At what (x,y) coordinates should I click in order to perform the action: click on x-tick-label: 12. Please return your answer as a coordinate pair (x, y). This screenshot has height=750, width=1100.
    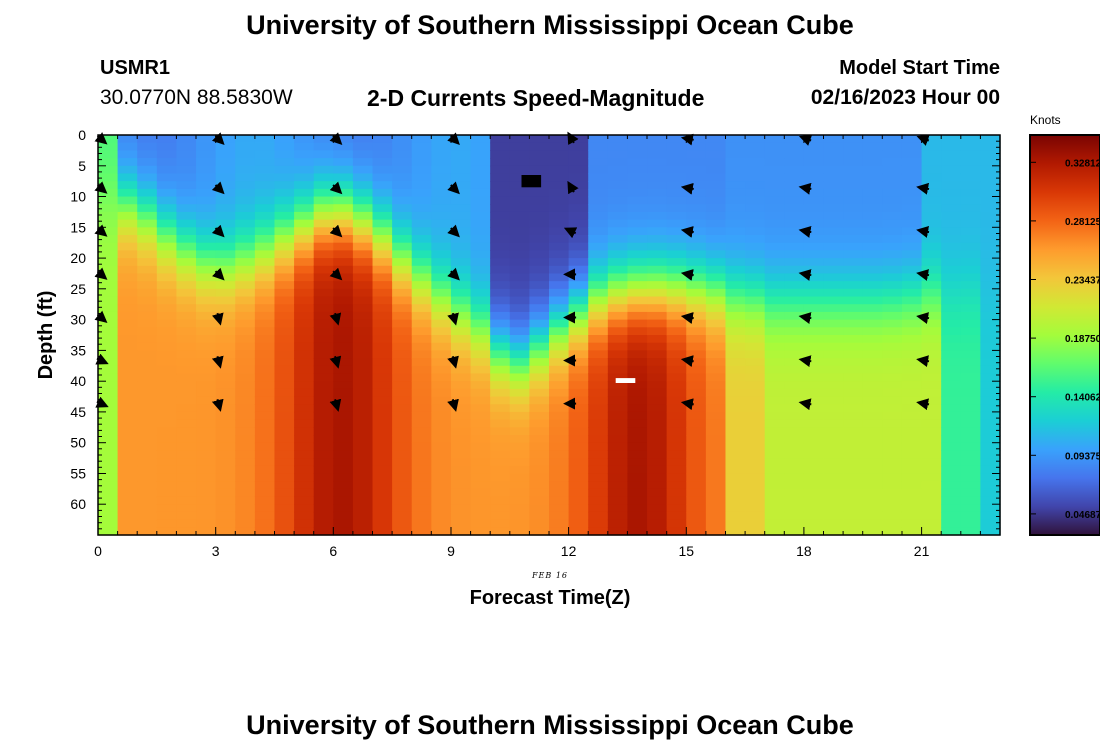
    Looking at the image, I should click on (569, 551).